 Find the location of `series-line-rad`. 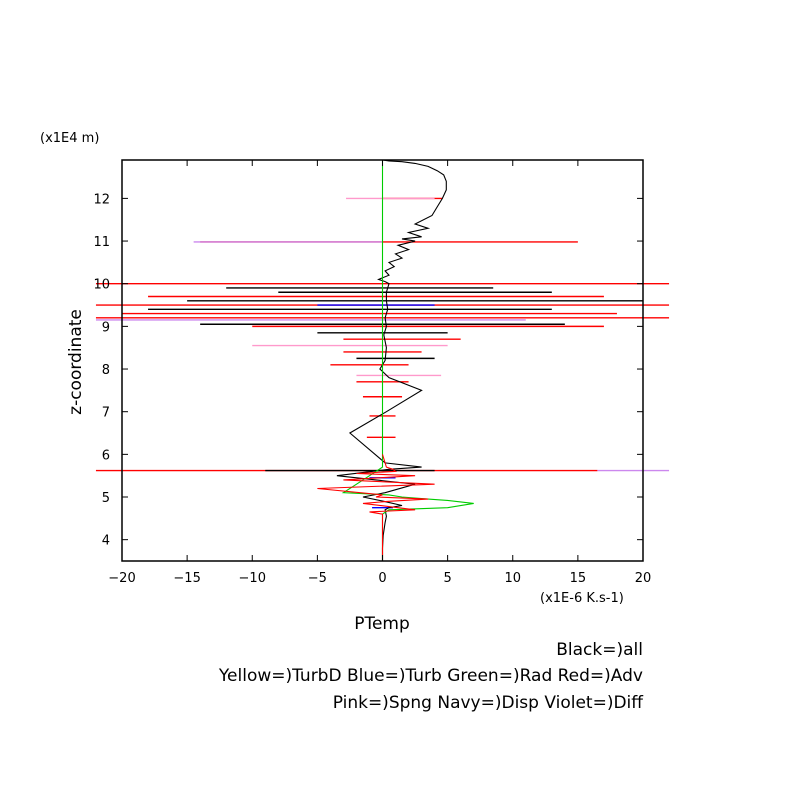

series-line-rad is located at coordinates (407, 360).